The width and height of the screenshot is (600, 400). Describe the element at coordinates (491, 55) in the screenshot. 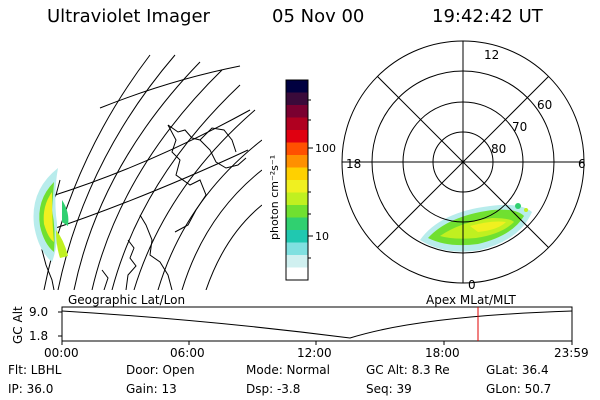

I see `mlt-label-12: 12` at that location.